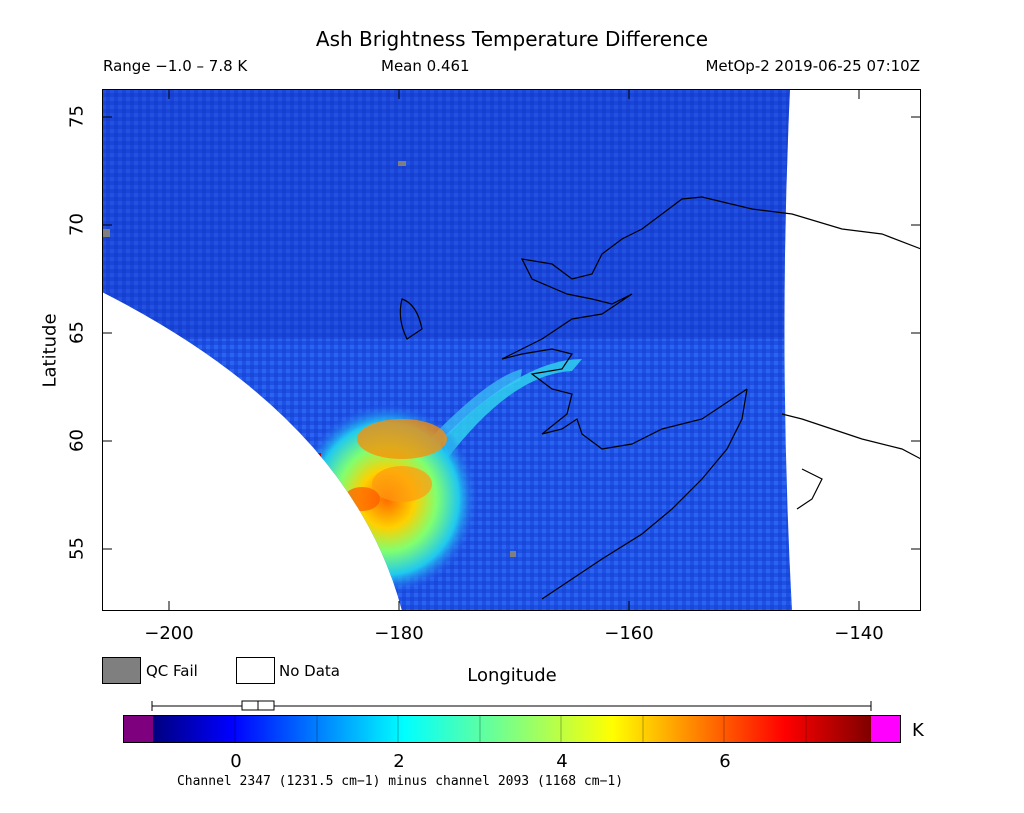 Image resolution: width=1024 pixels, height=813 pixels. I want to click on x-tick-label: −140, so click(859, 633).